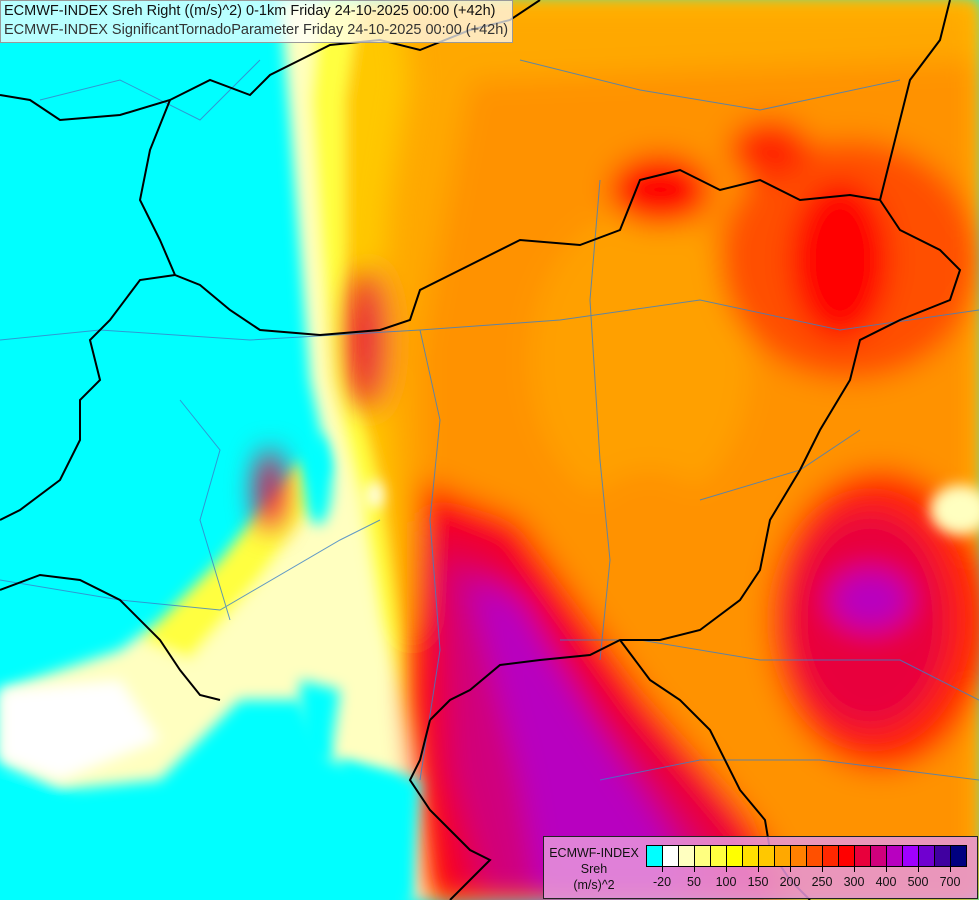 The image size is (979, 900). I want to click on legend-color-bar, so click(806, 856).